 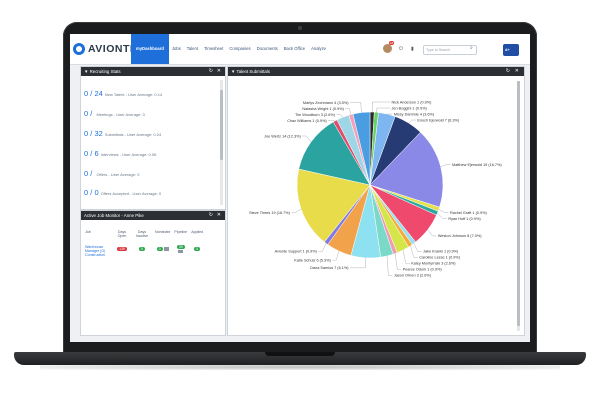 What do you see at coordinates (471, 48) in the screenshot?
I see `search-icon: ⌕` at bounding box center [471, 48].